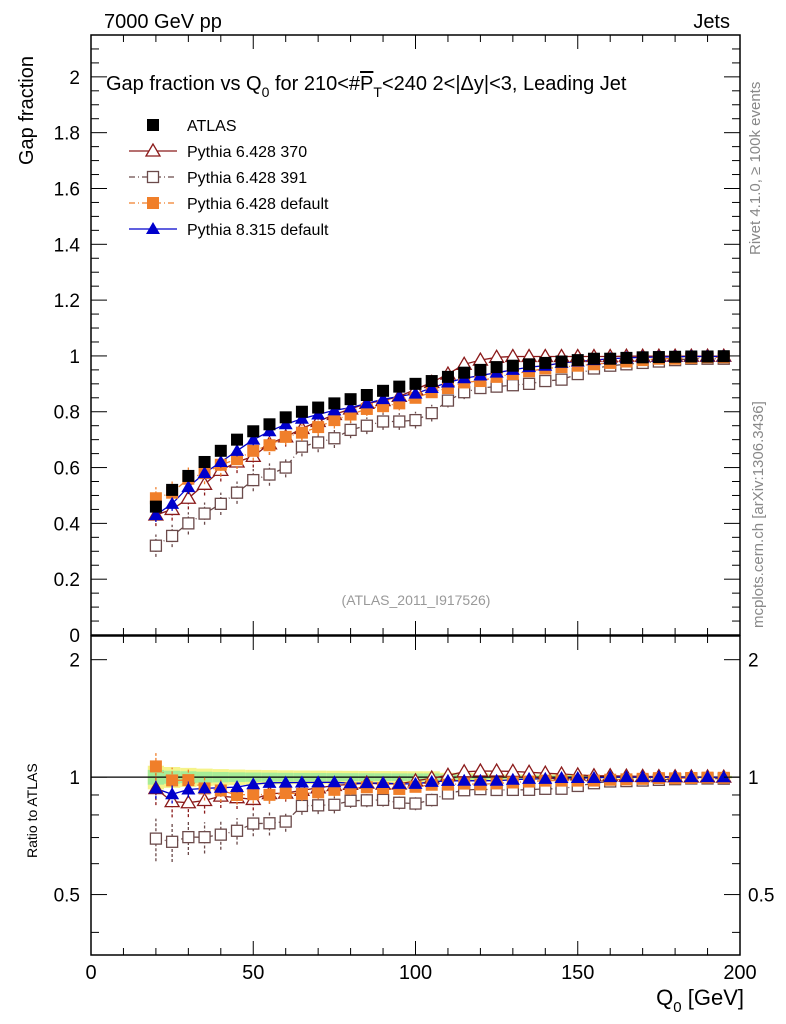 This screenshot has width=786, height=1024. Describe the element at coordinates (67, 413) in the screenshot. I see `y-tick-label: 0.8` at that location.